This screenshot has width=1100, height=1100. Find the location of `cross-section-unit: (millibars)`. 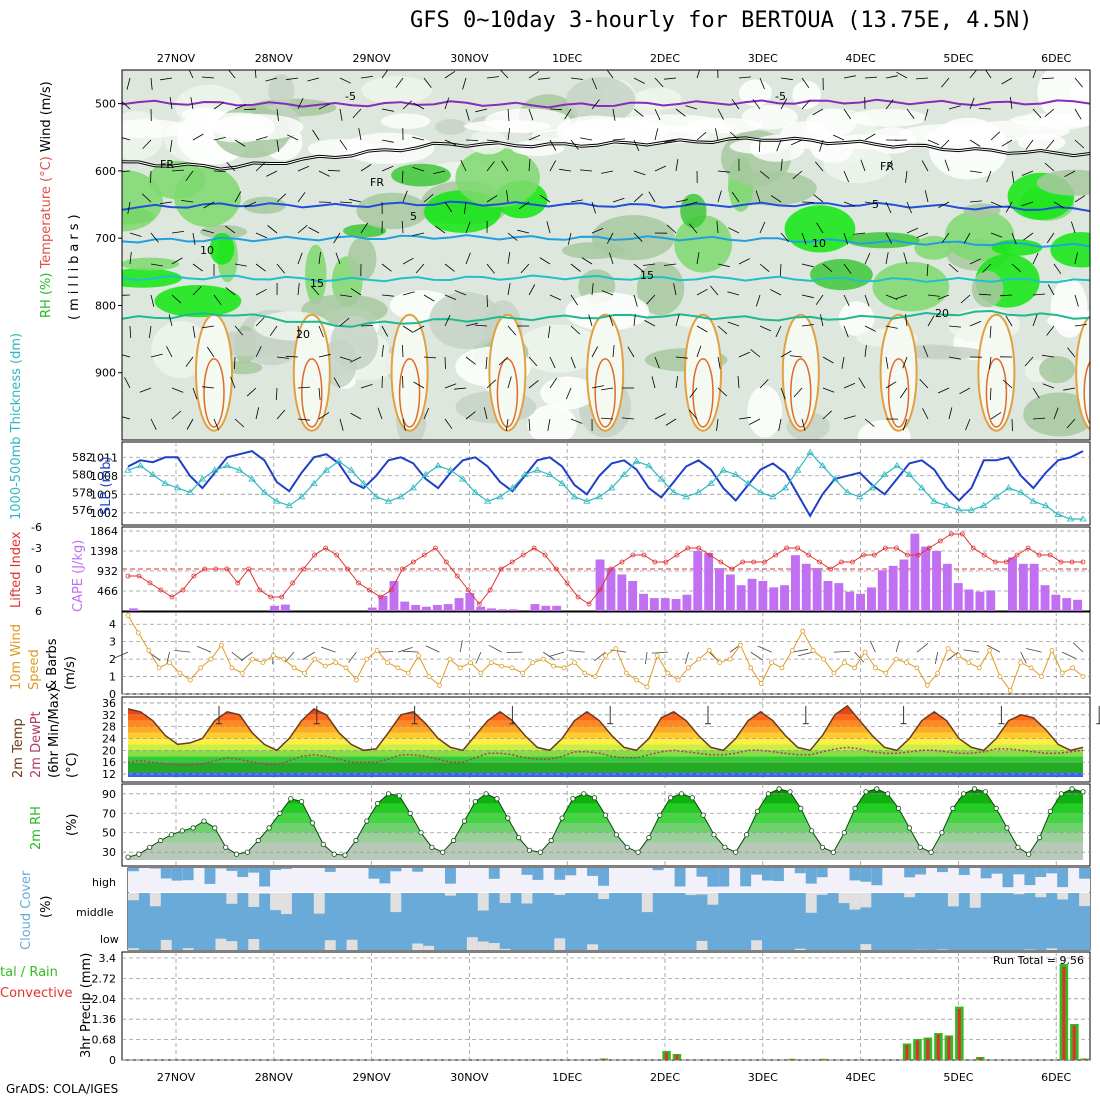

cross-section-unit: (millibars) is located at coordinates (74, 265).